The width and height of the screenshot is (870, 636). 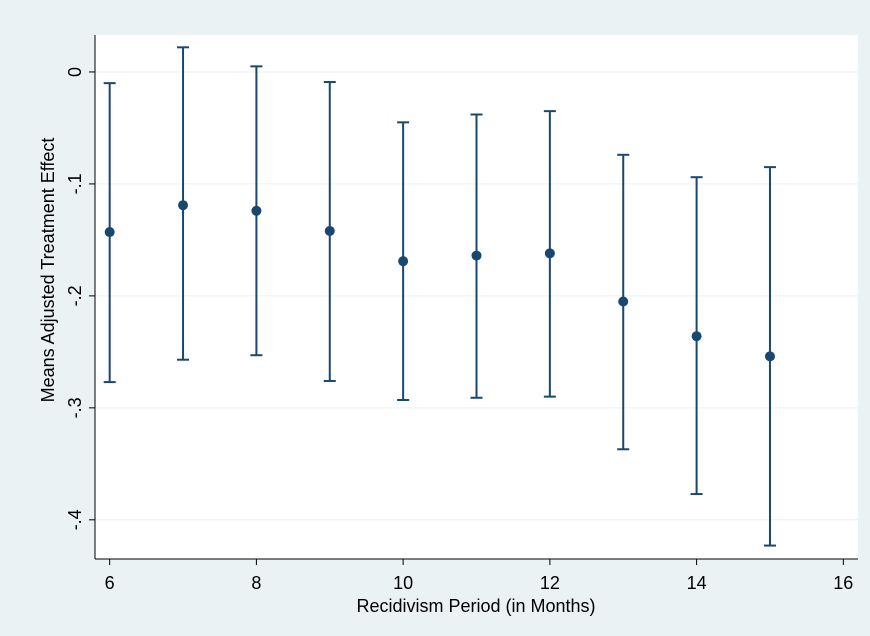 What do you see at coordinates (48, 270) in the screenshot?
I see `y-axis-title: Means Adjusted Treatment Effect` at bounding box center [48, 270].